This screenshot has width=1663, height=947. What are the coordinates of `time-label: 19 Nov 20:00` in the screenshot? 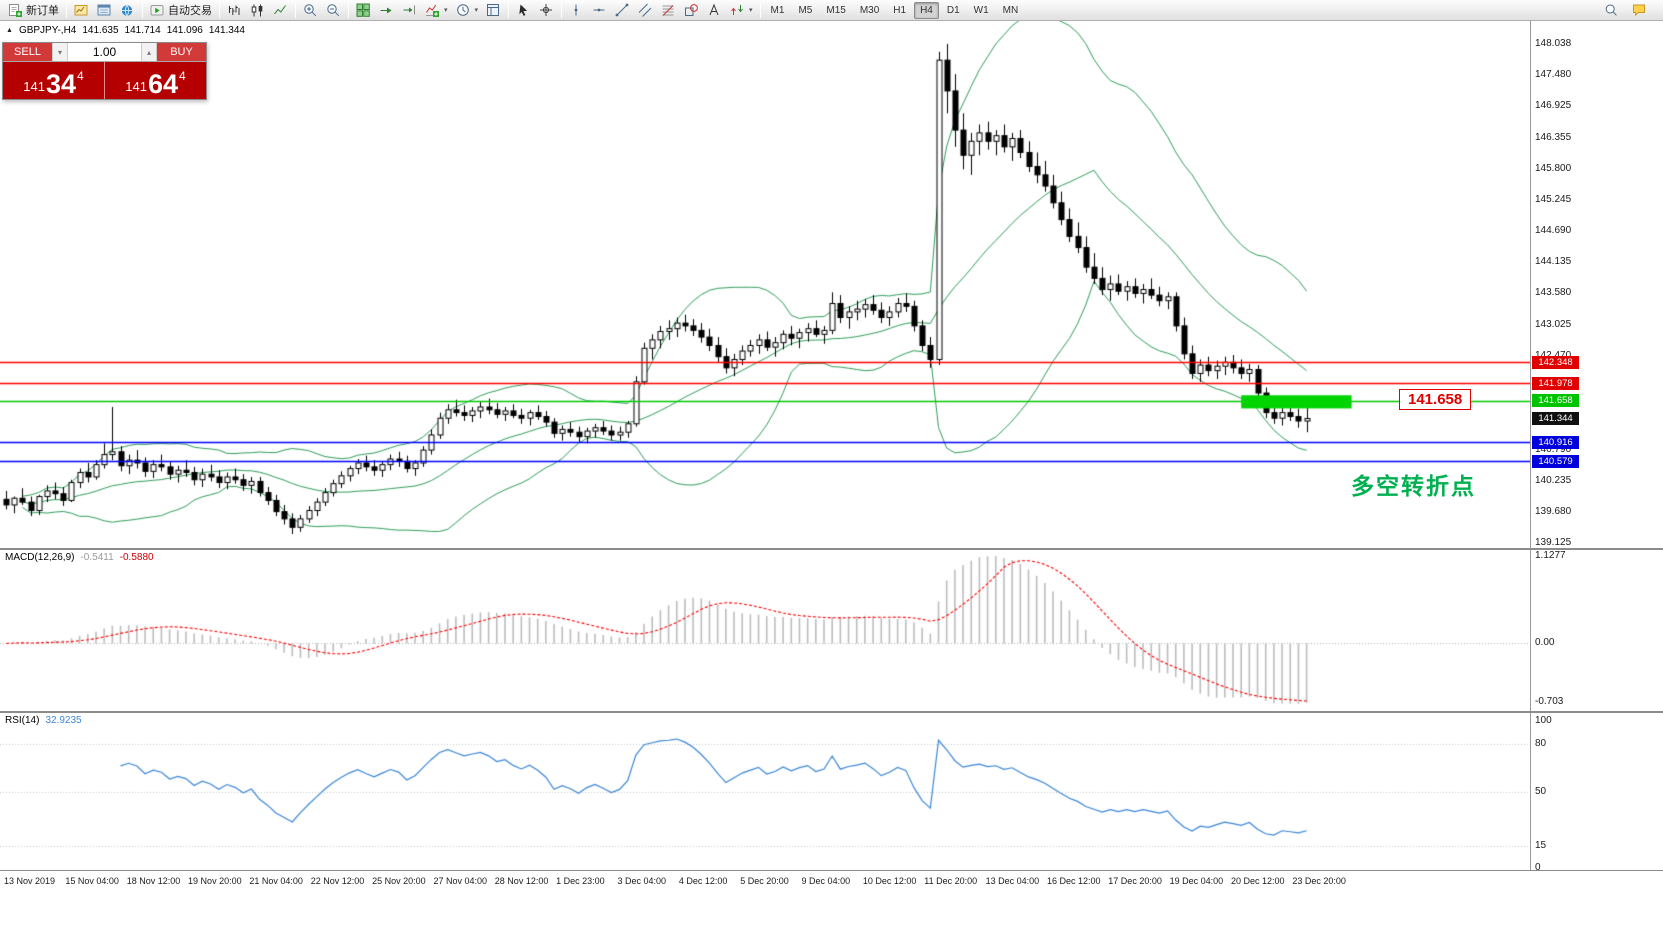 It's located at (215, 881).